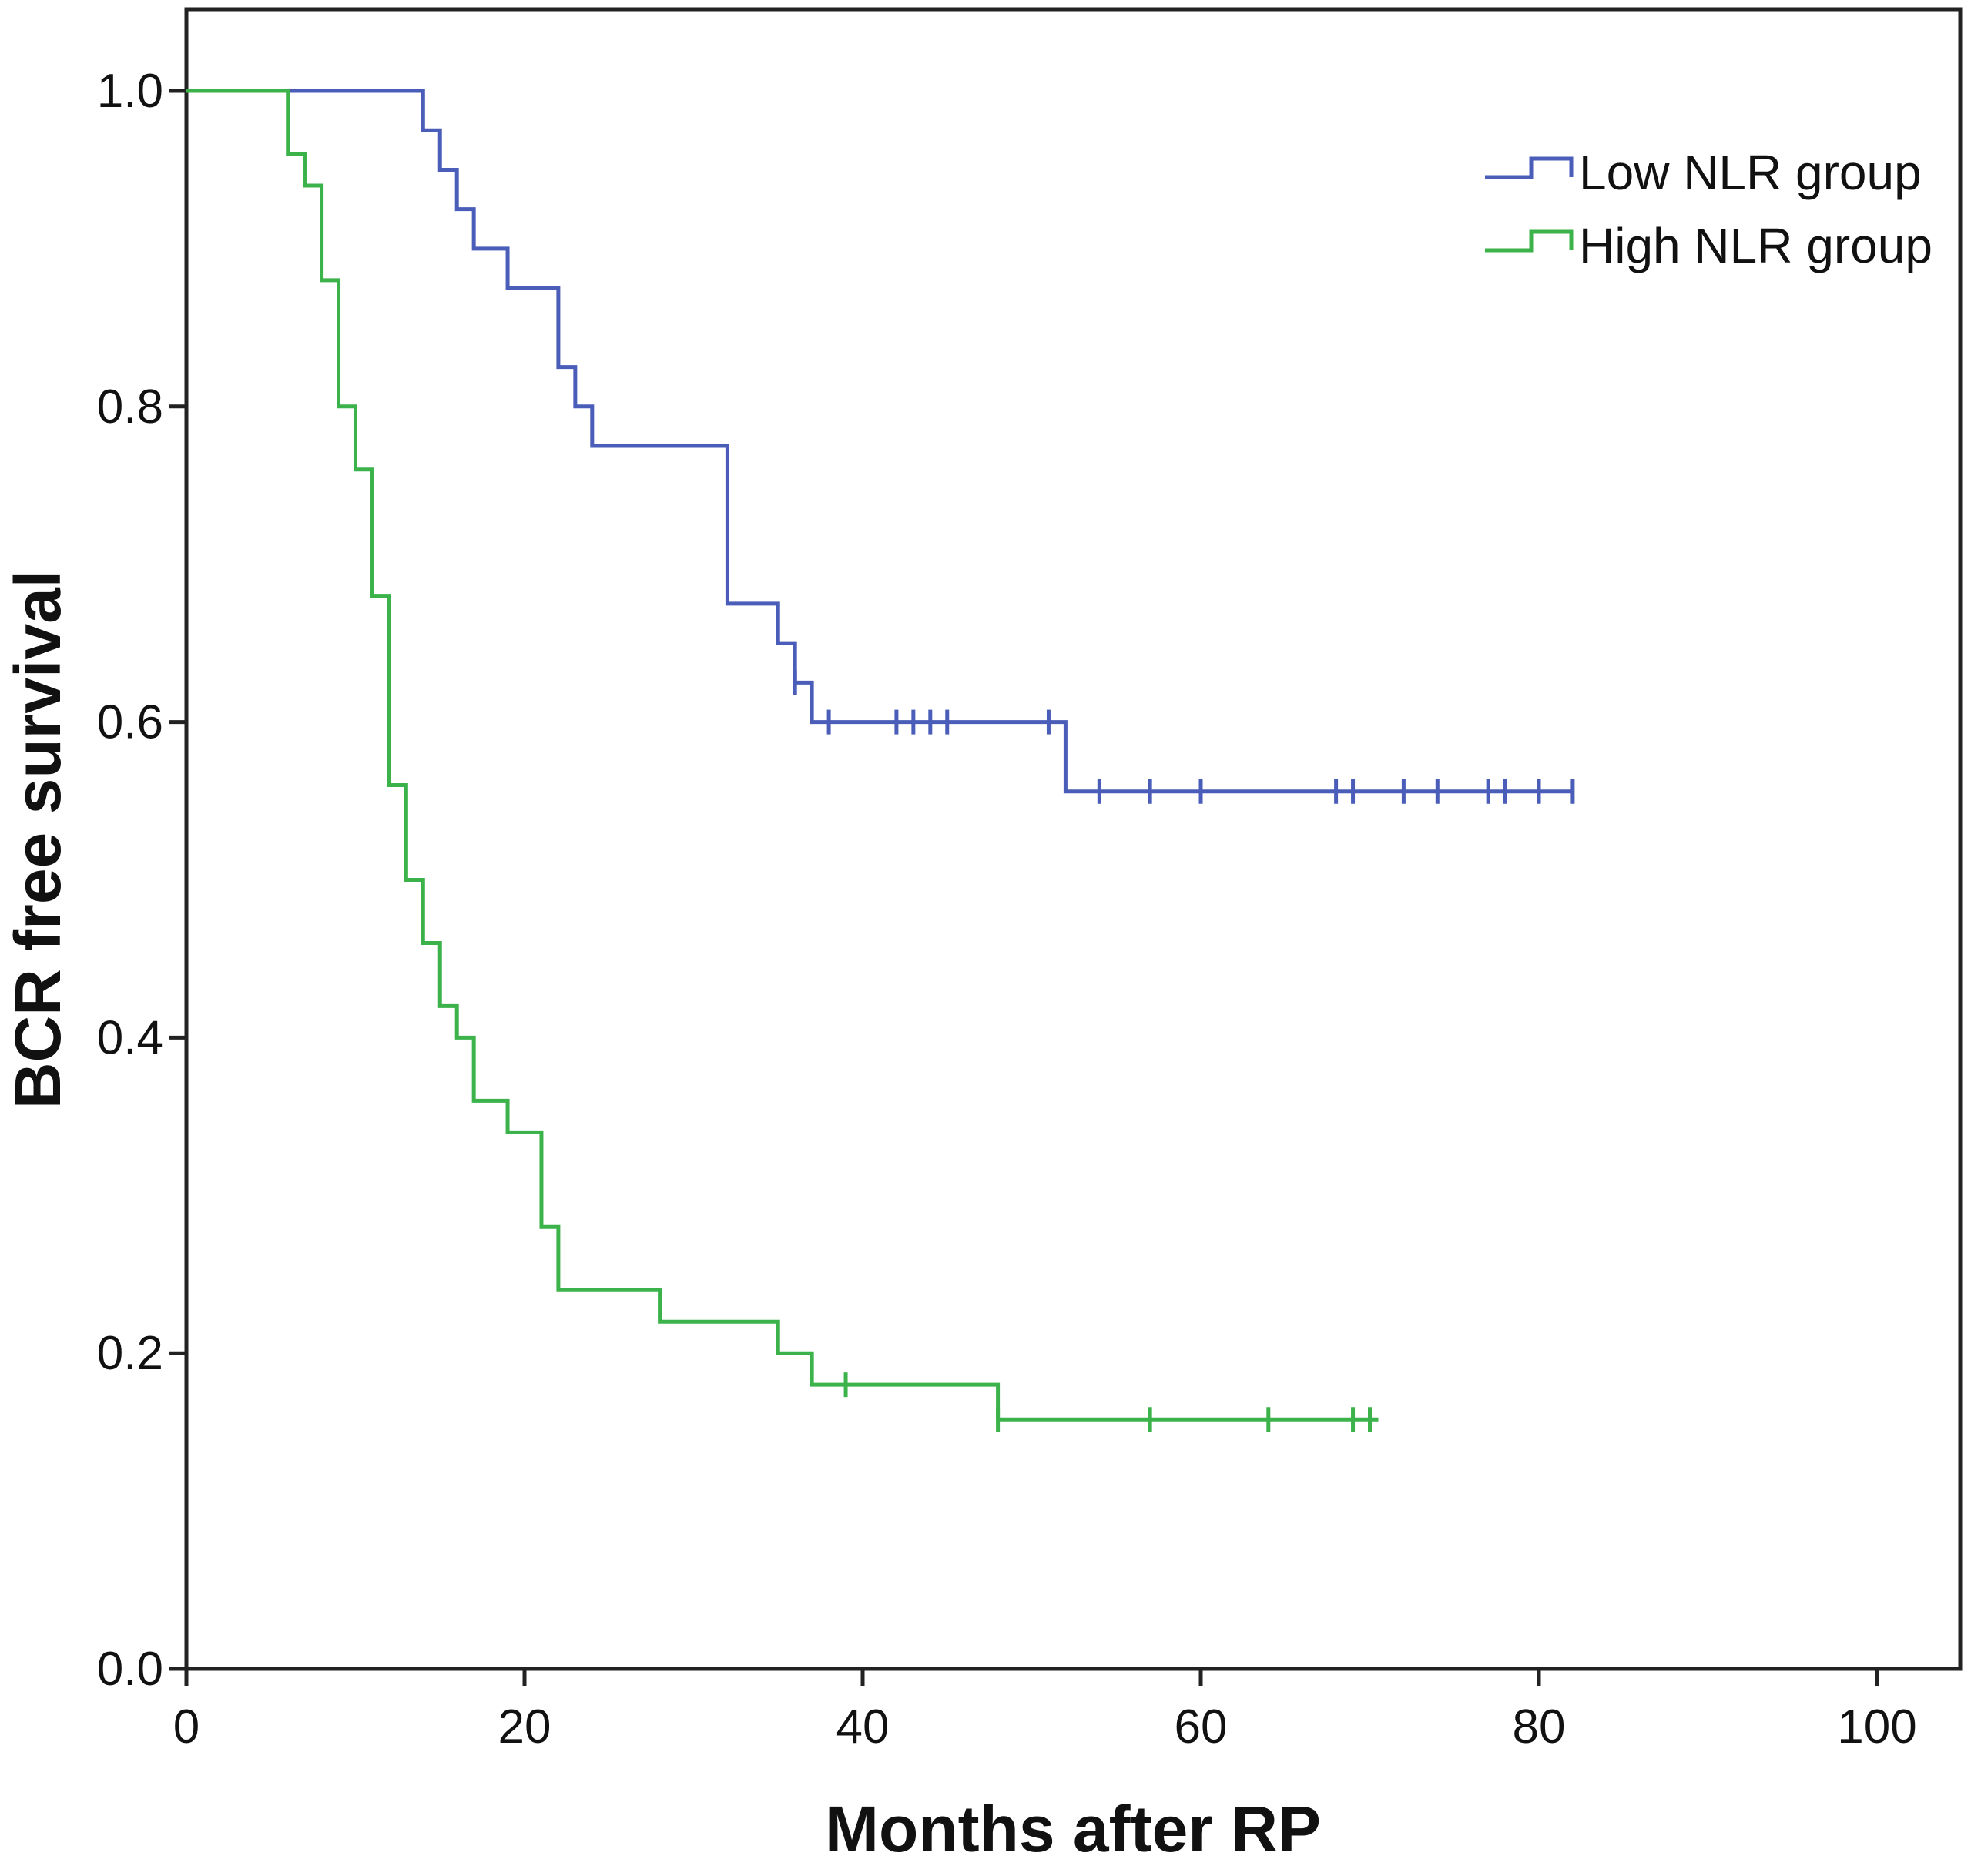 This screenshot has height=1876, width=1971. What do you see at coordinates (130, 1037) in the screenshot?
I see `y-tick-label: 0.4` at bounding box center [130, 1037].